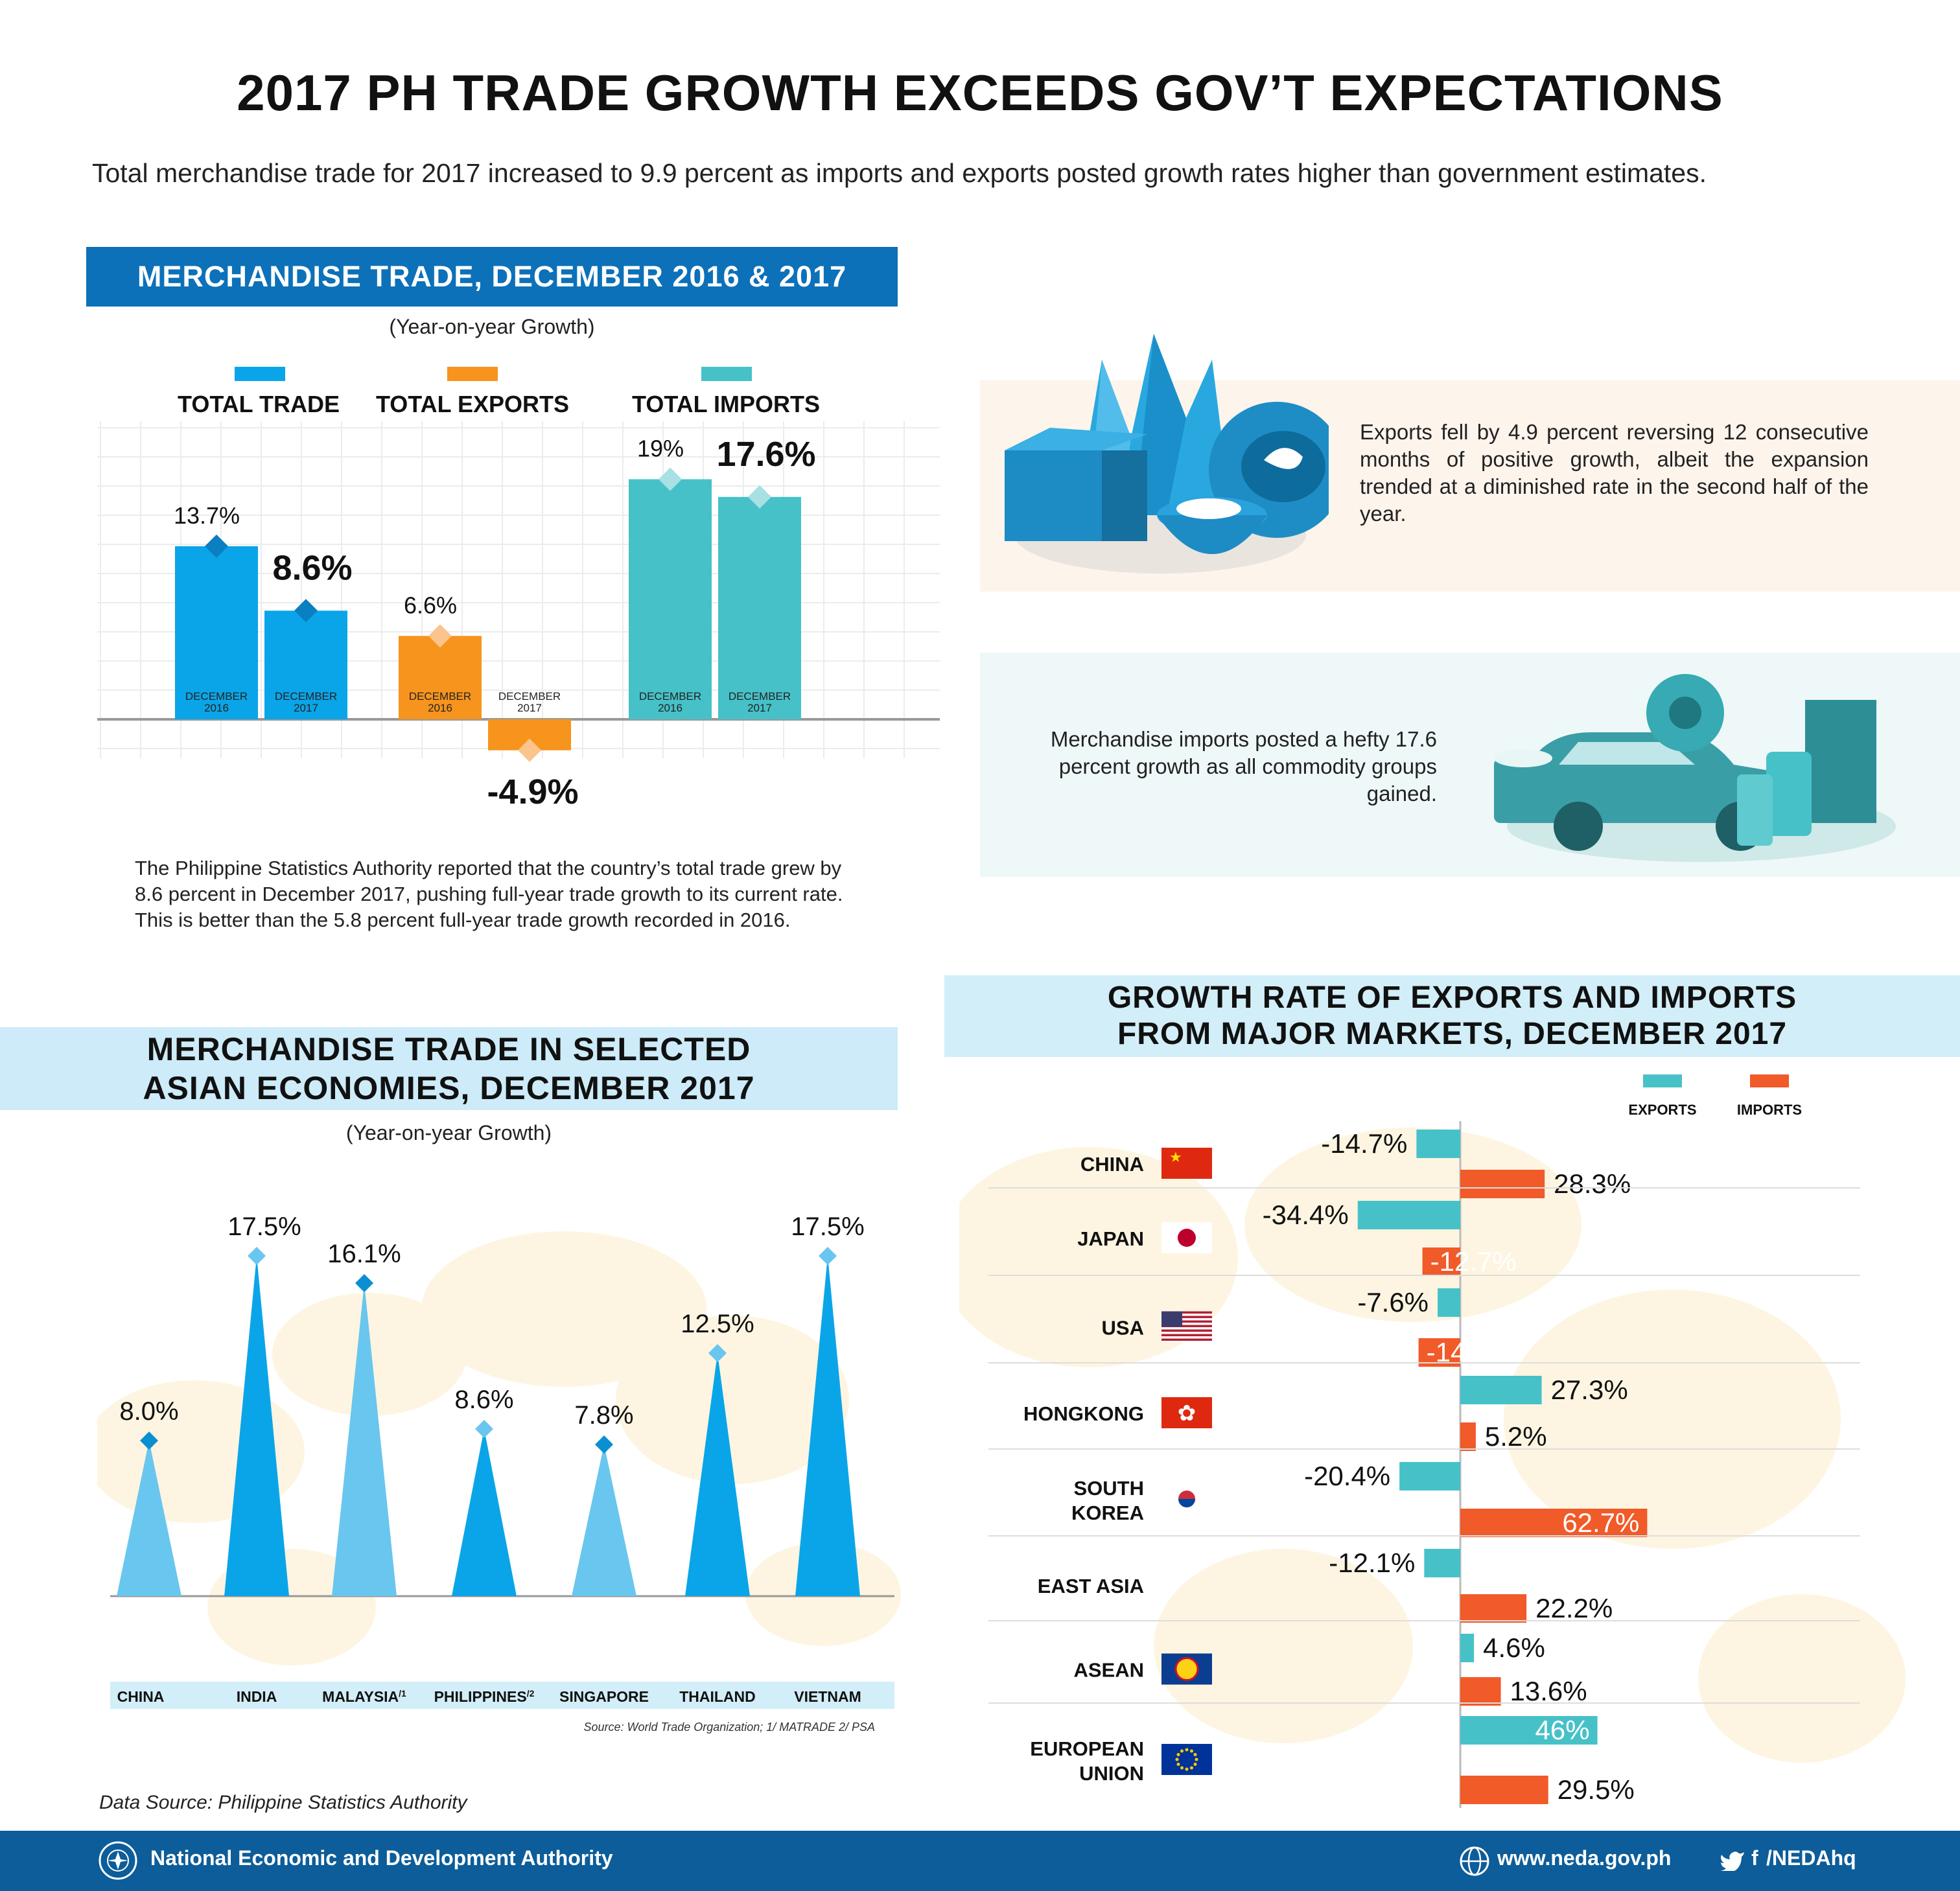 Image resolution: width=1960 pixels, height=1891 pixels. Describe the element at coordinates (1589, 1390) in the screenshot. I see `hbar-value-label: 27.3%` at that location.